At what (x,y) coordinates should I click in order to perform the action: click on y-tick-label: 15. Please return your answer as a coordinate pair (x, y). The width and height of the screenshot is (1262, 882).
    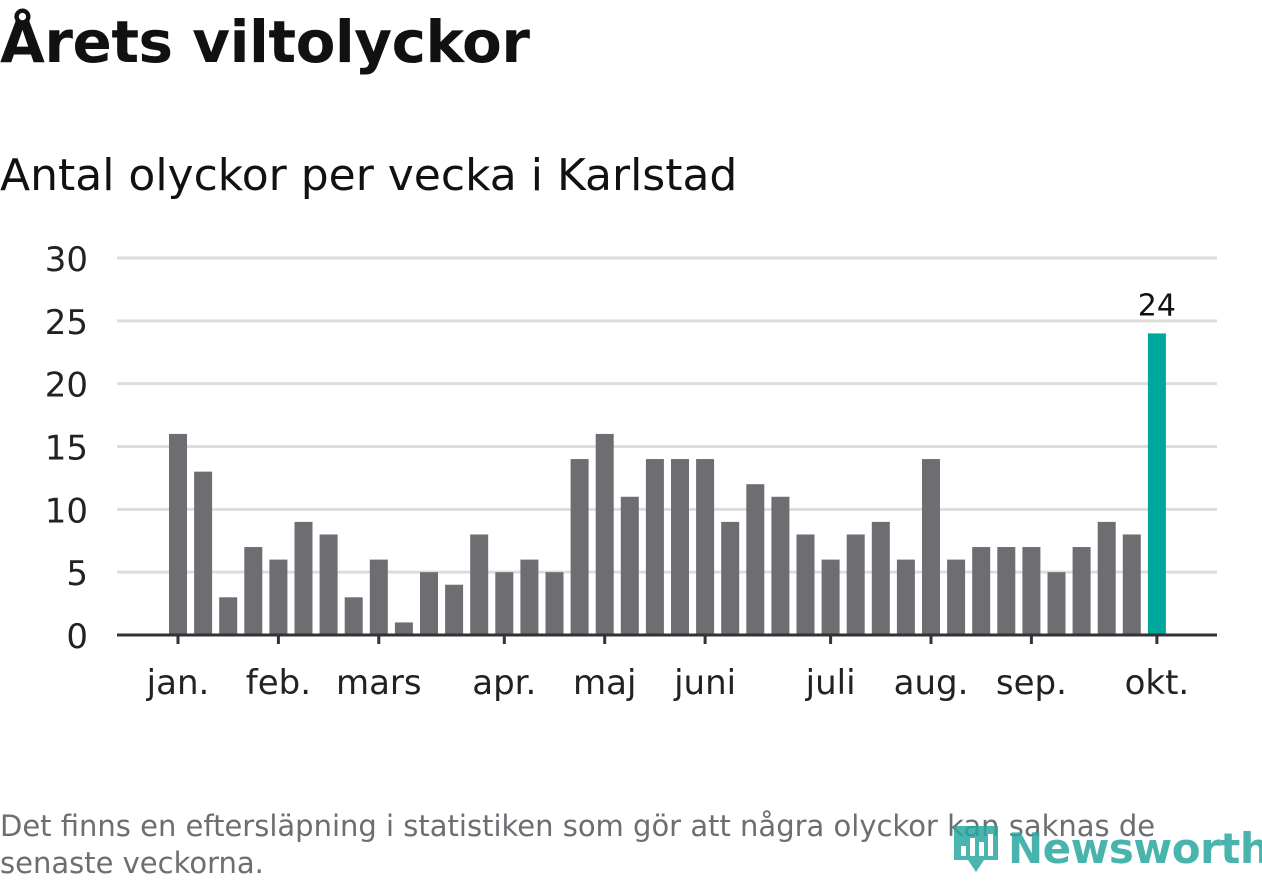
    Looking at the image, I should click on (66, 449).